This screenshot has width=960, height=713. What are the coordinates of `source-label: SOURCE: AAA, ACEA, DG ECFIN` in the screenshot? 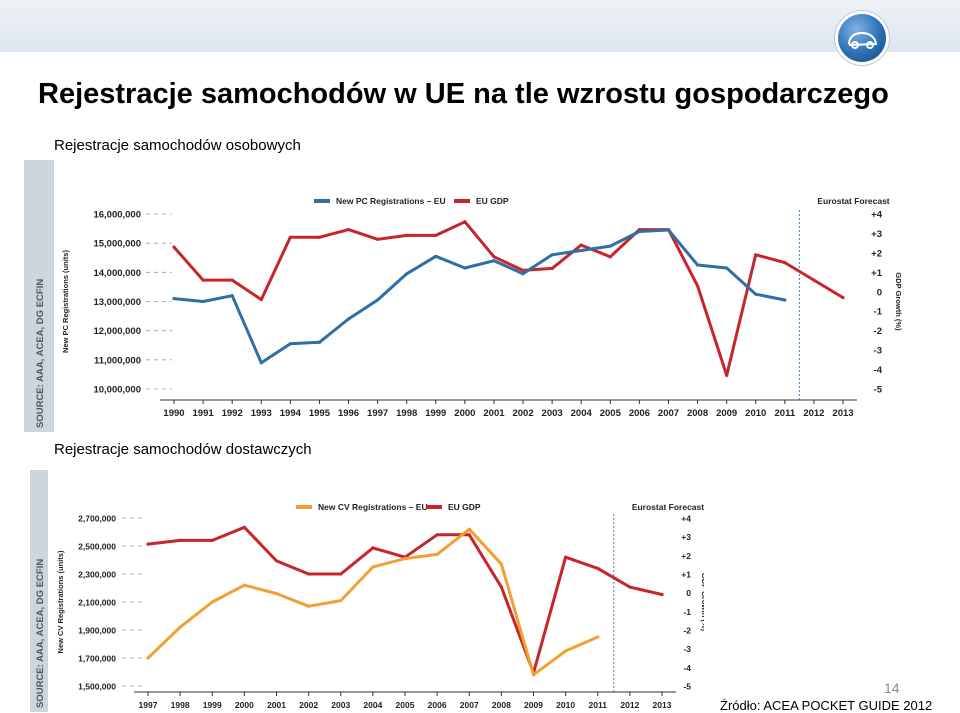 It's located at (40, 633).